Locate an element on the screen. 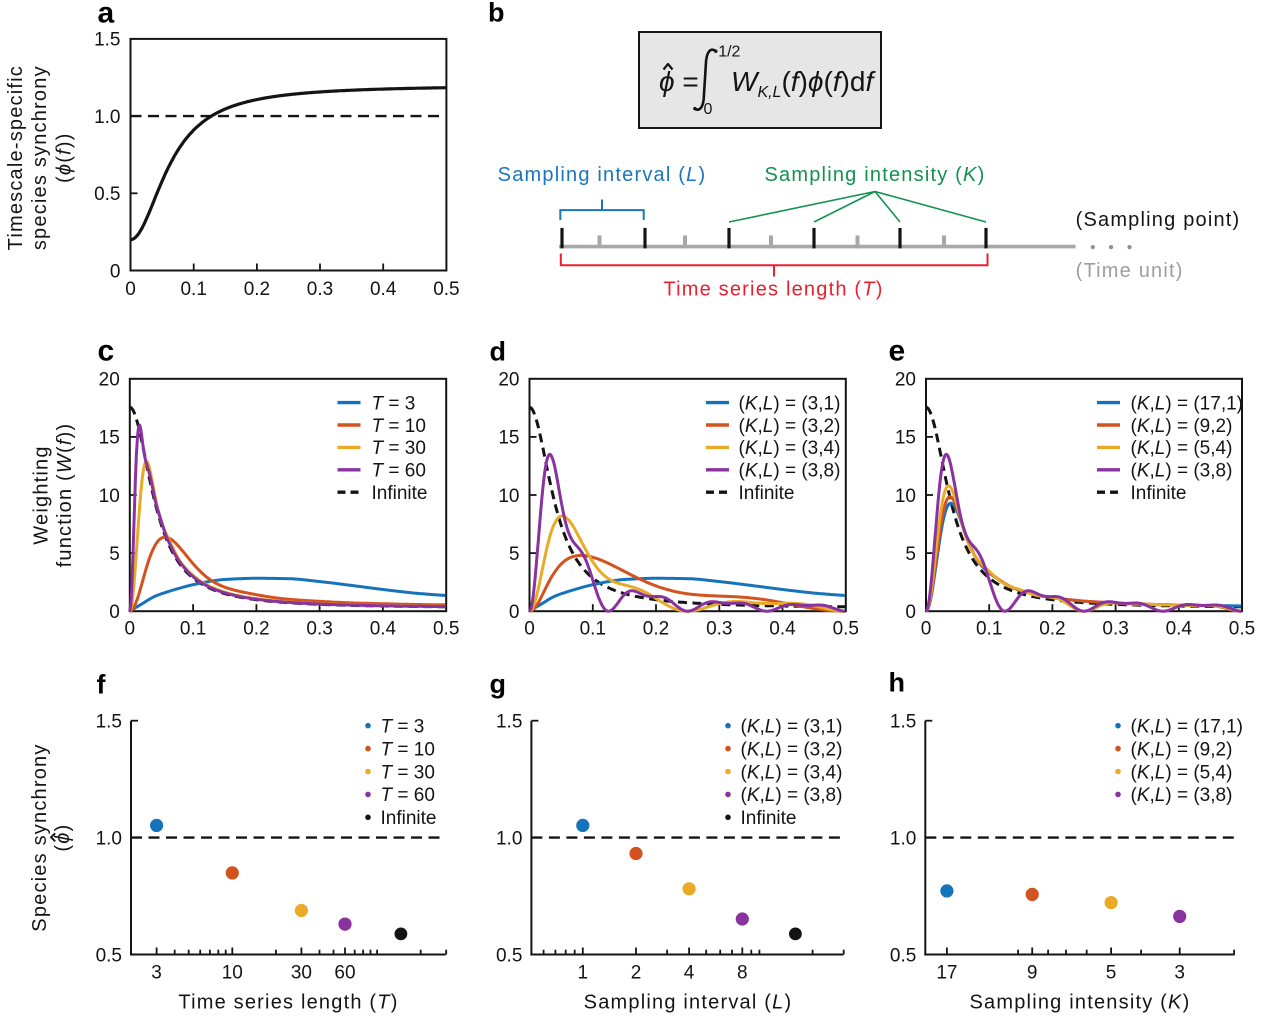  svg-text: d is located at coordinates (498, 351).